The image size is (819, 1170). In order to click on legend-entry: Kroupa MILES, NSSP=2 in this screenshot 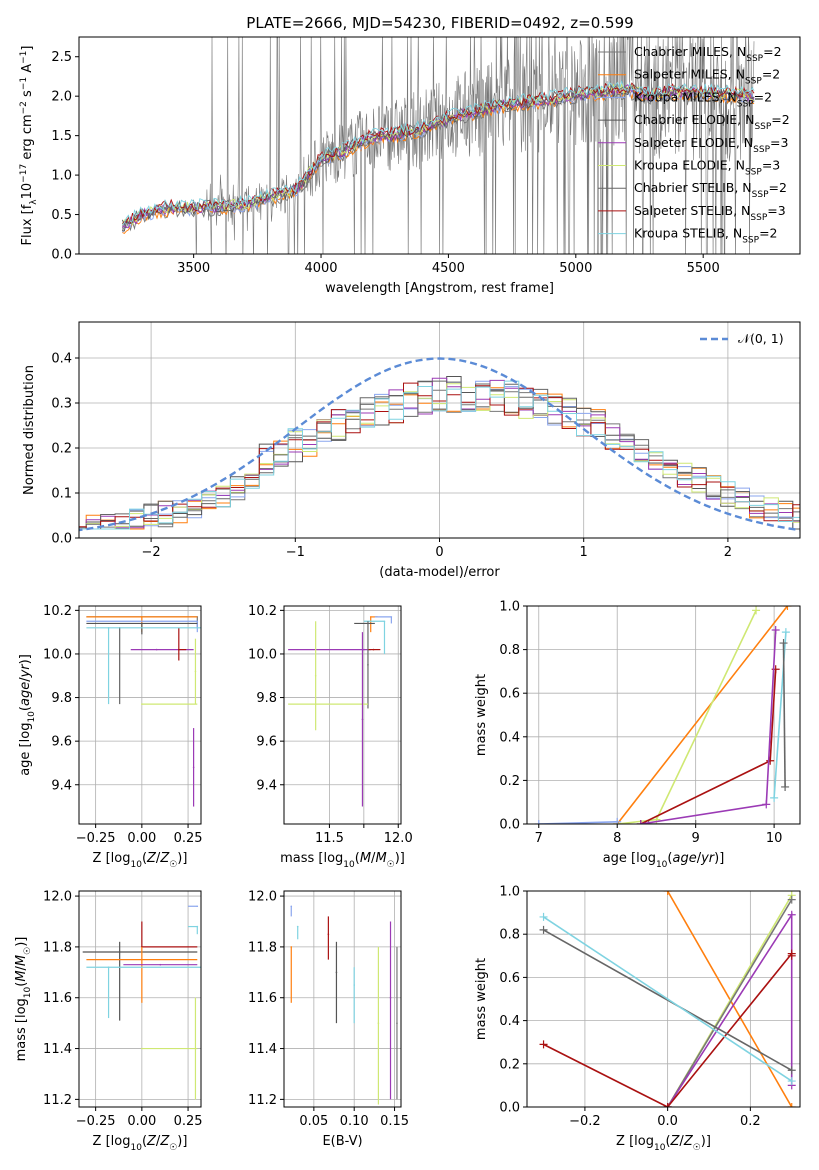, I will do `click(703, 99)`.